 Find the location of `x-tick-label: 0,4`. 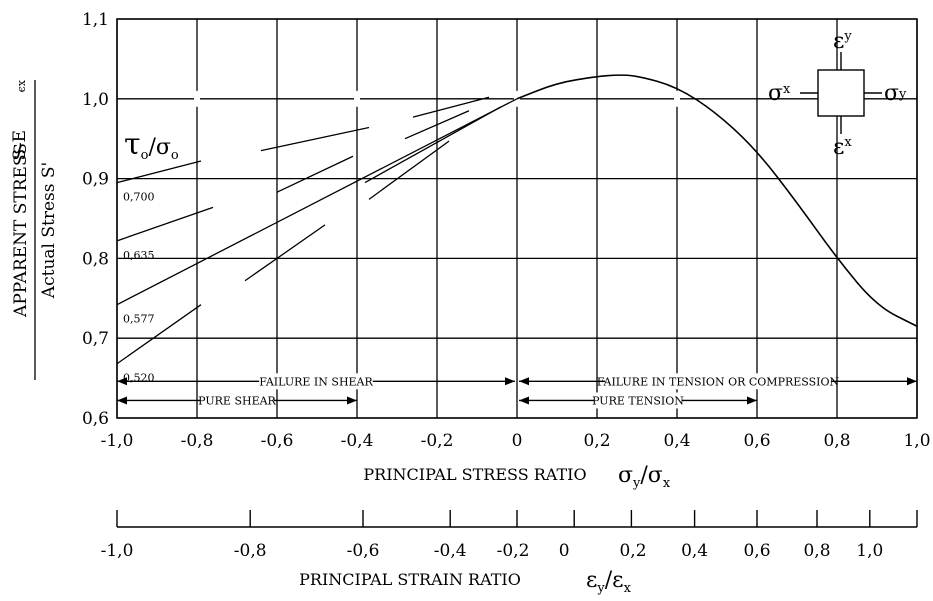

x-tick-label: 0,4 is located at coordinates (676, 441).